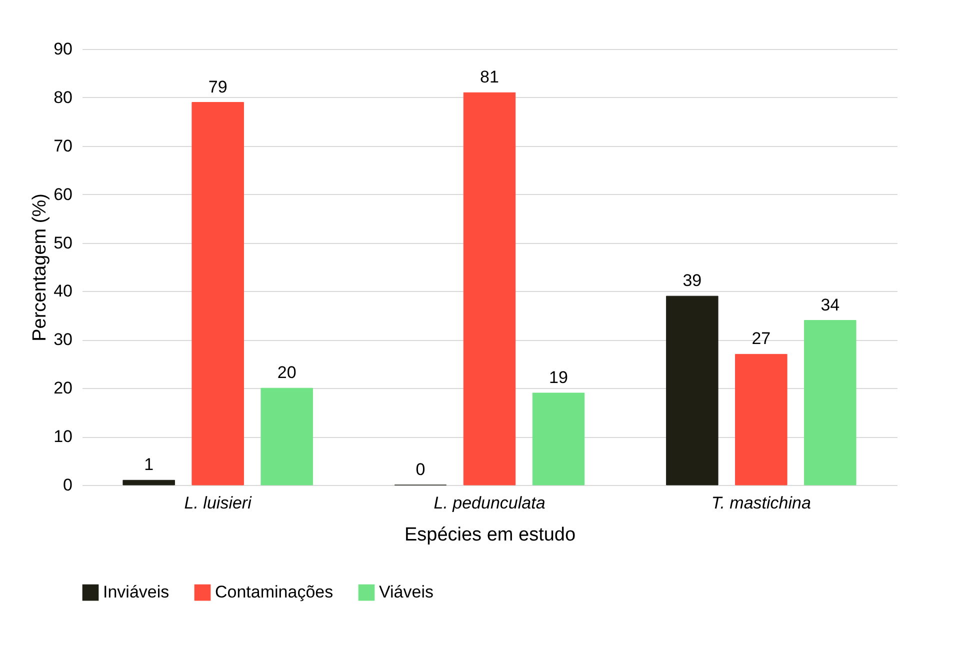 Image resolution: width=955 pixels, height=650 pixels. I want to click on data-label: 20, so click(286, 372).